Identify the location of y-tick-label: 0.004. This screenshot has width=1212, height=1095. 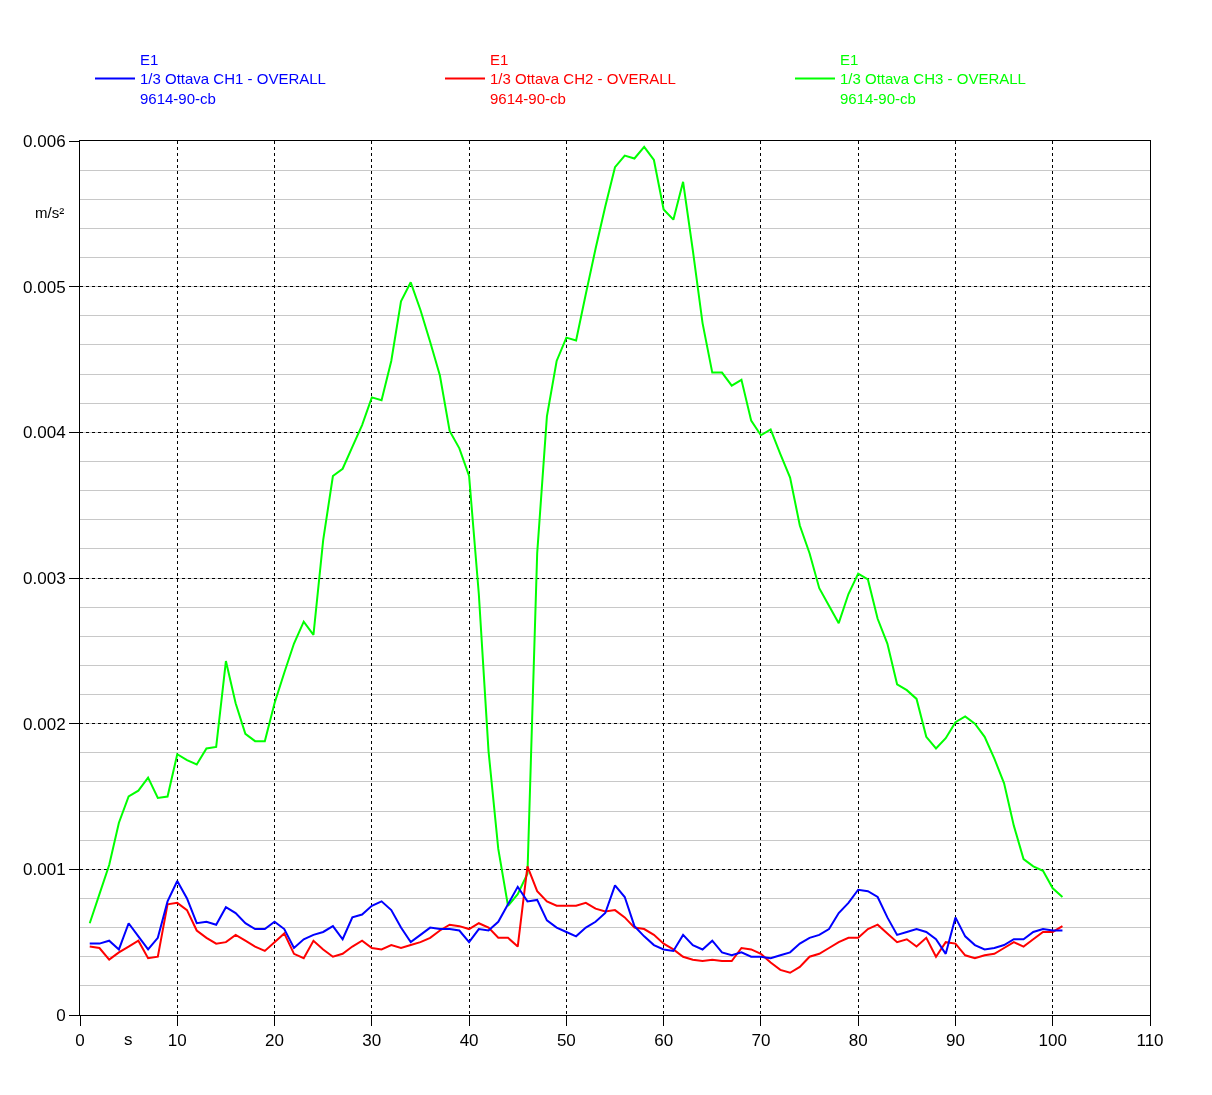
(44, 433).